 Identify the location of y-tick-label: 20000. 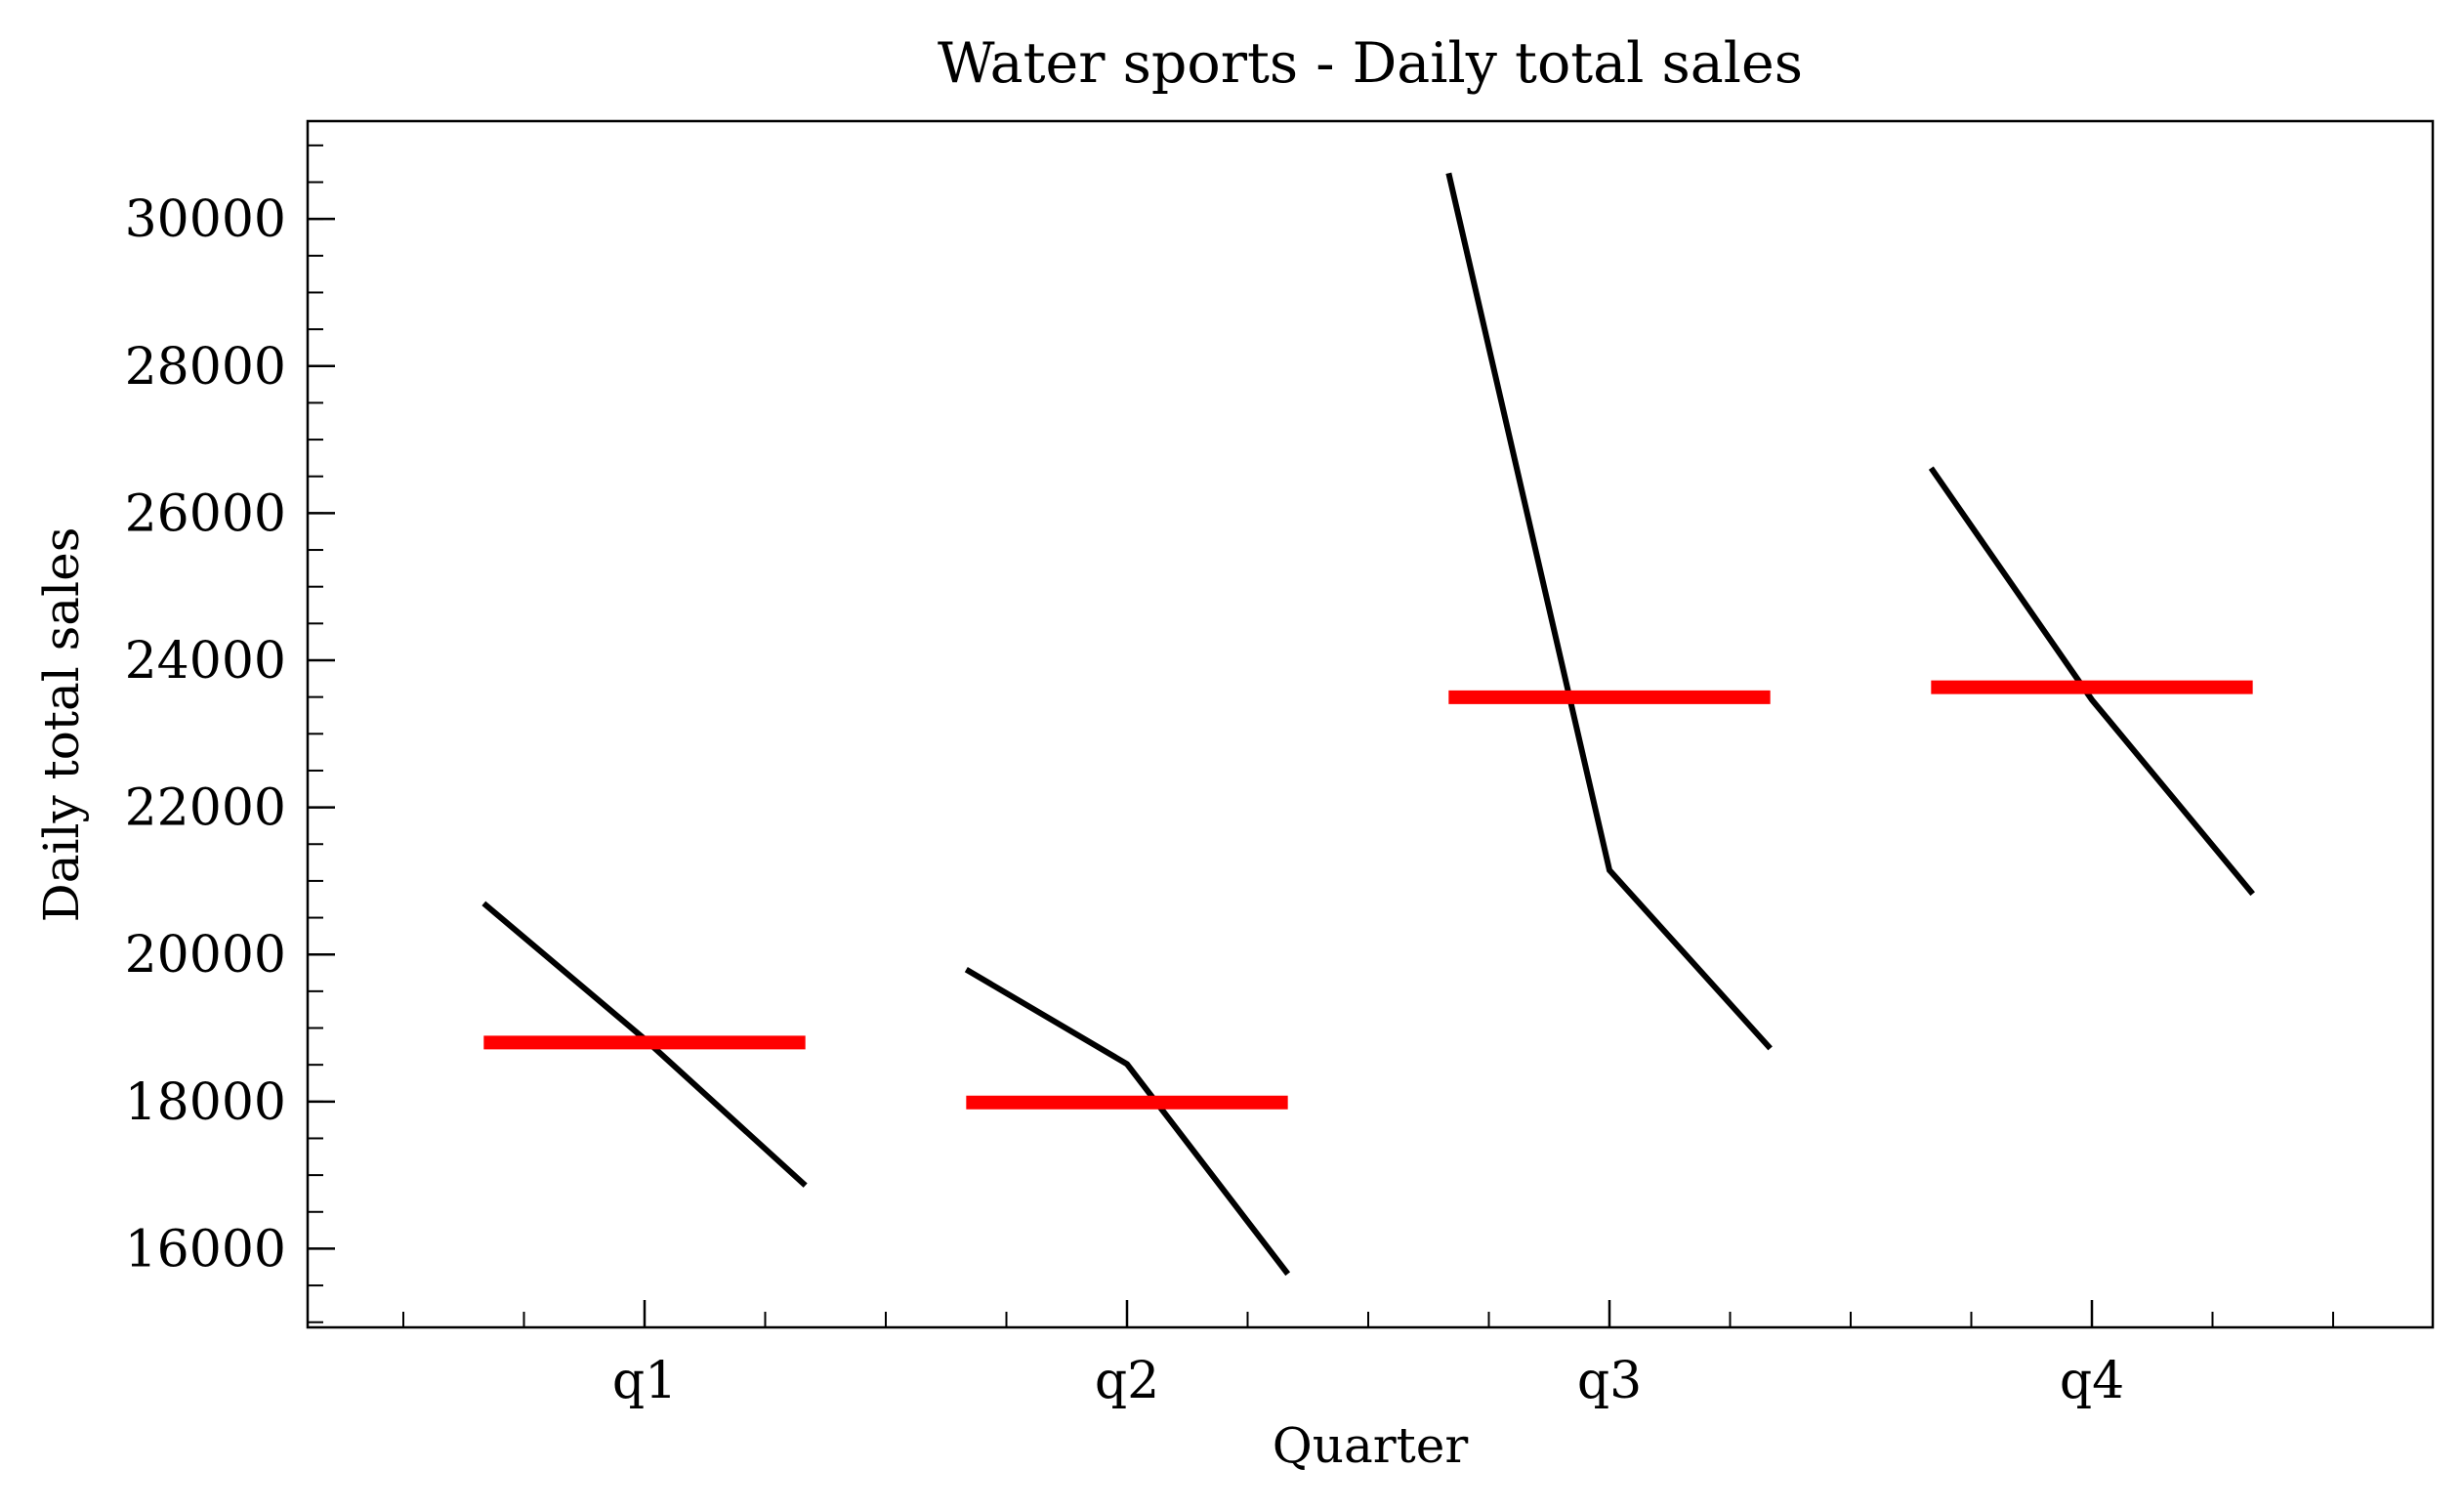
(205, 955).